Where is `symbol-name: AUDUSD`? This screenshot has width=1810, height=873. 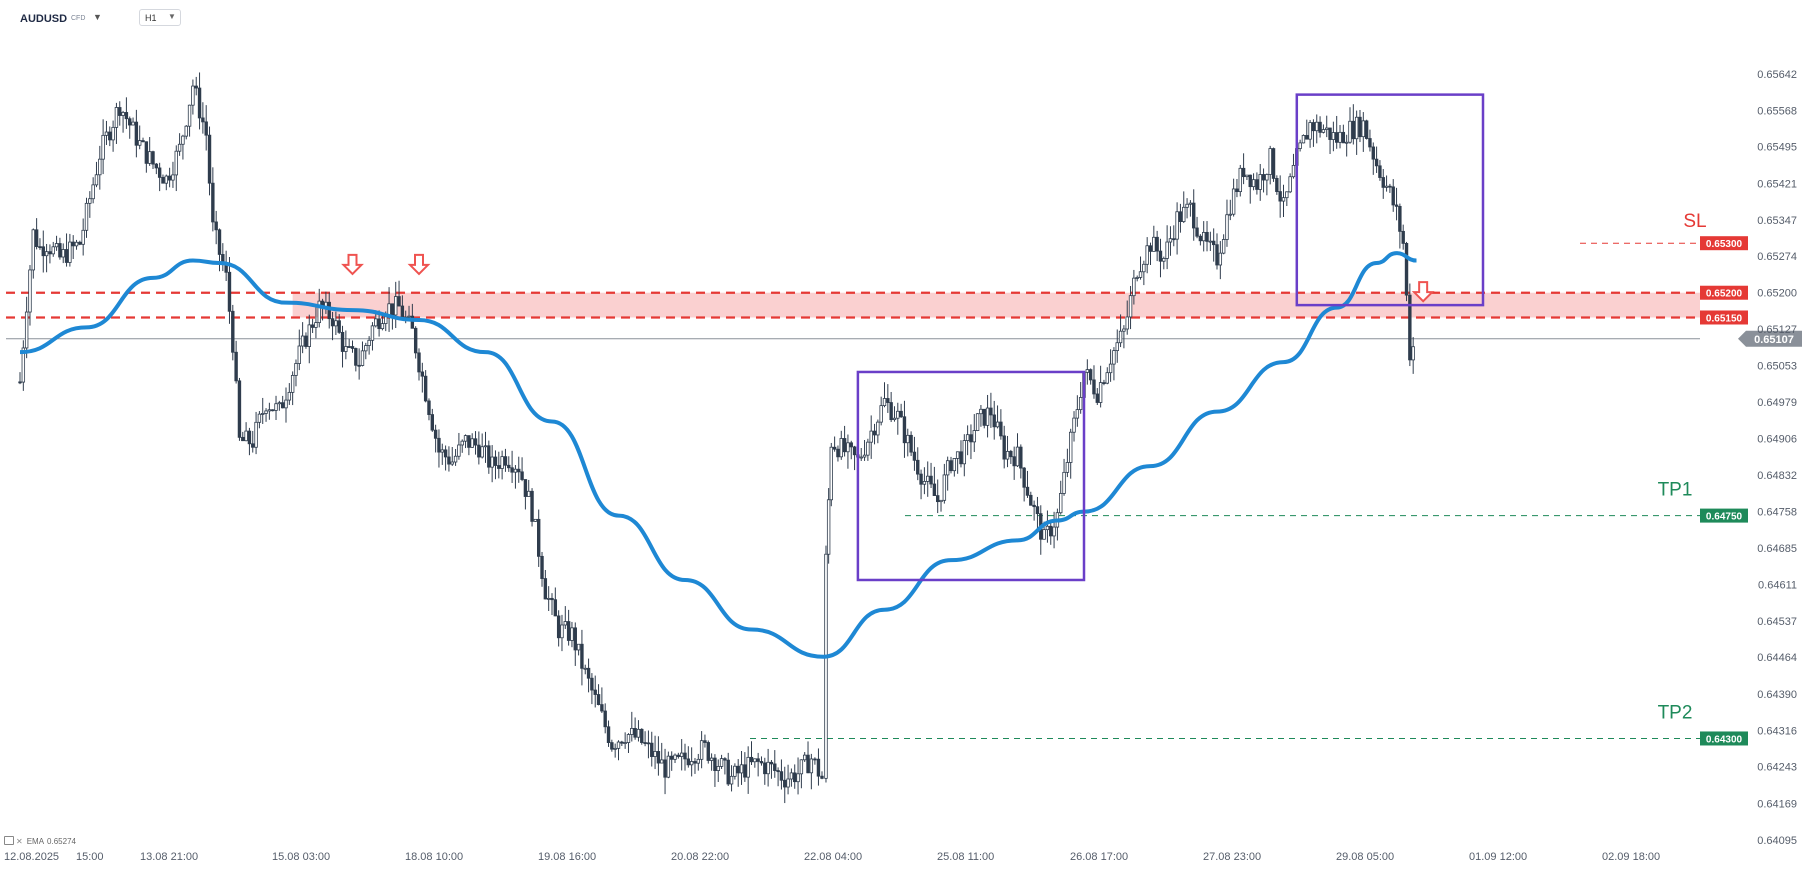
symbol-name: AUDUSD is located at coordinates (44, 19).